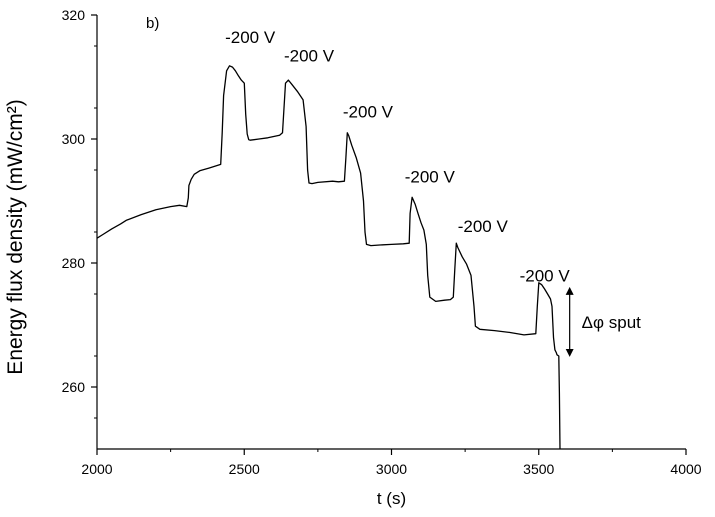 This screenshot has width=715, height=517. Describe the element at coordinates (74, 387) in the screenshot. I see `y-tick-label: 260` at that location.